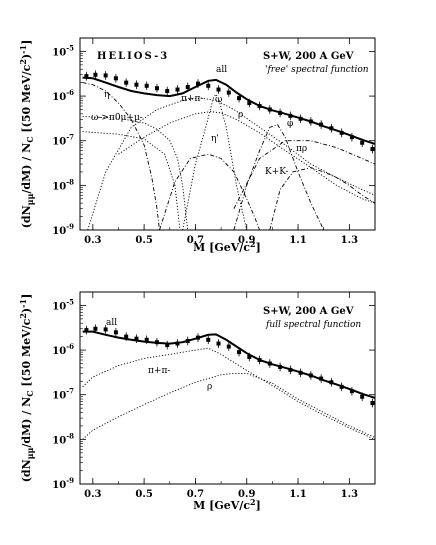 This screenshot has height=545, width=436. I want to click on top-label-all: all, so click(221, 70).